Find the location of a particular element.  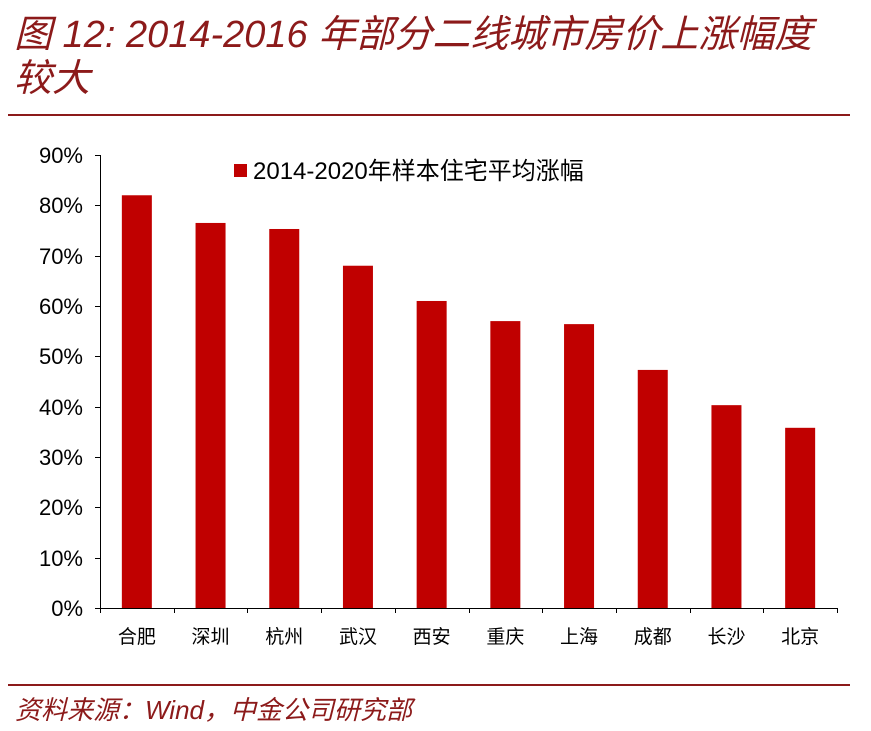

y-tick-label: 40% is located at coordinates (61, 407).